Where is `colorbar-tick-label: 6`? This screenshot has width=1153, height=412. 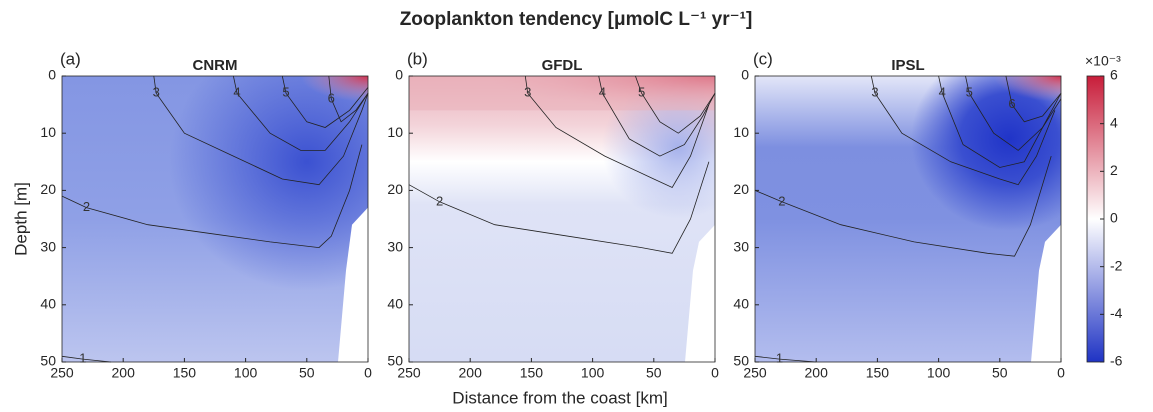 colorbar-tick-label: 6 is located at coordinates (1114, 75).